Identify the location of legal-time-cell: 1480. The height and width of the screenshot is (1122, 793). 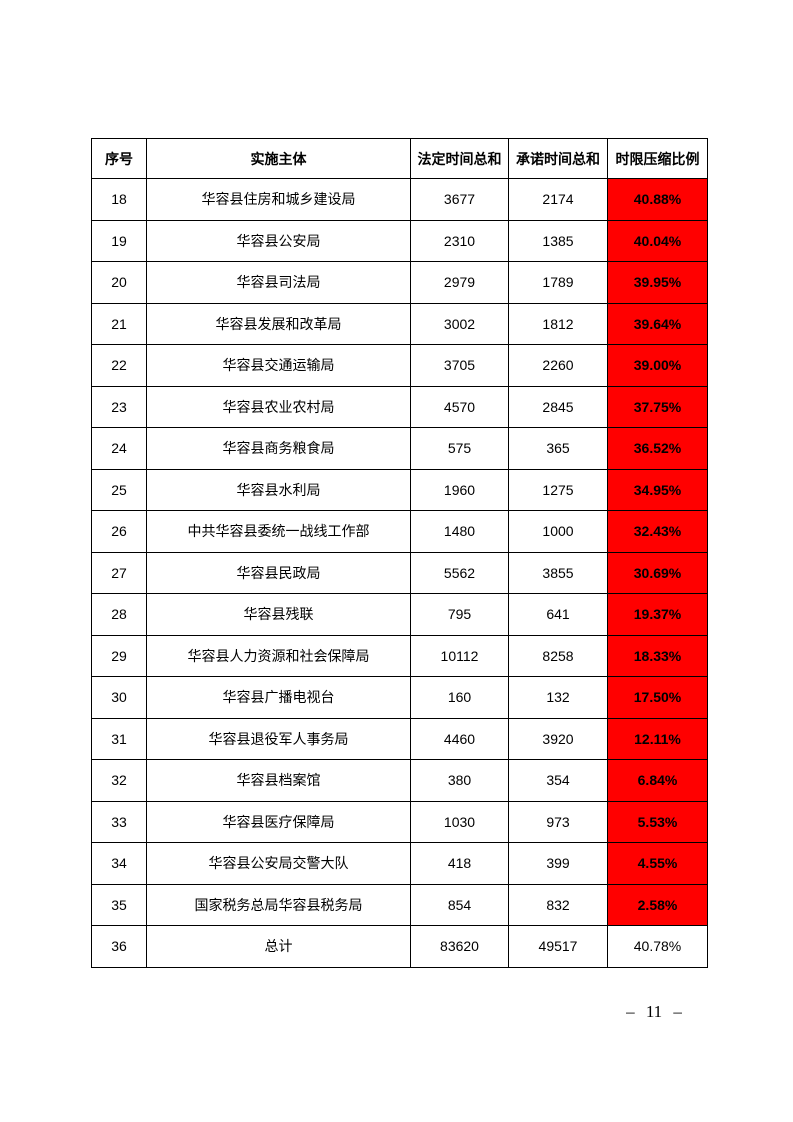
(459, 531).